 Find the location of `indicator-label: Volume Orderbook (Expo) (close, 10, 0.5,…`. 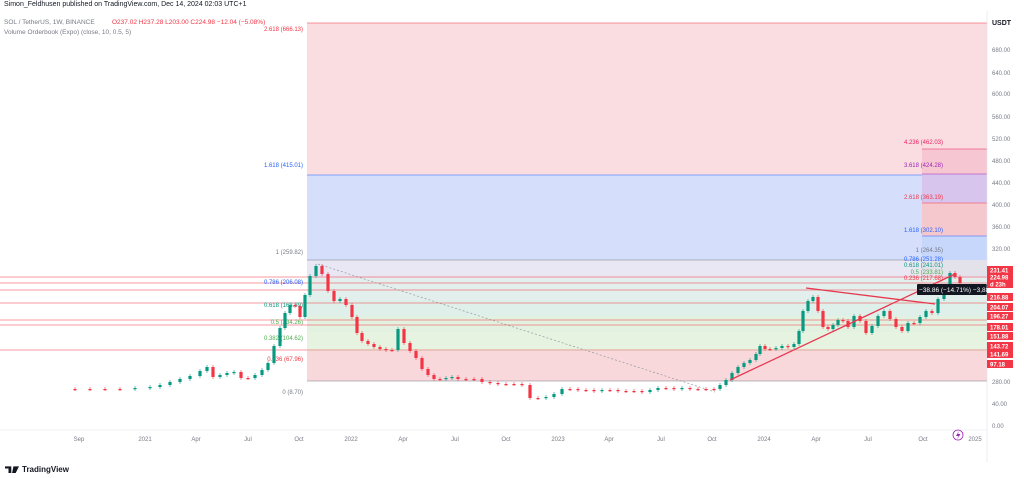

indicator-label: Volume Orderbook (Expo) (close, 10, 0.5,… is located at coordinates (67, 32).